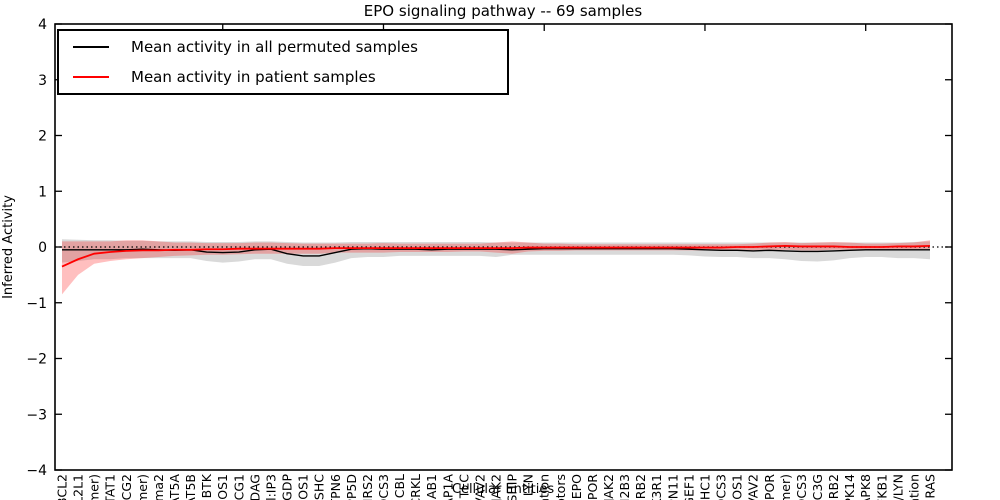 This screenshot has height=500, width=1000. I want to click on y-tick-label: 4, so click(42, 25).